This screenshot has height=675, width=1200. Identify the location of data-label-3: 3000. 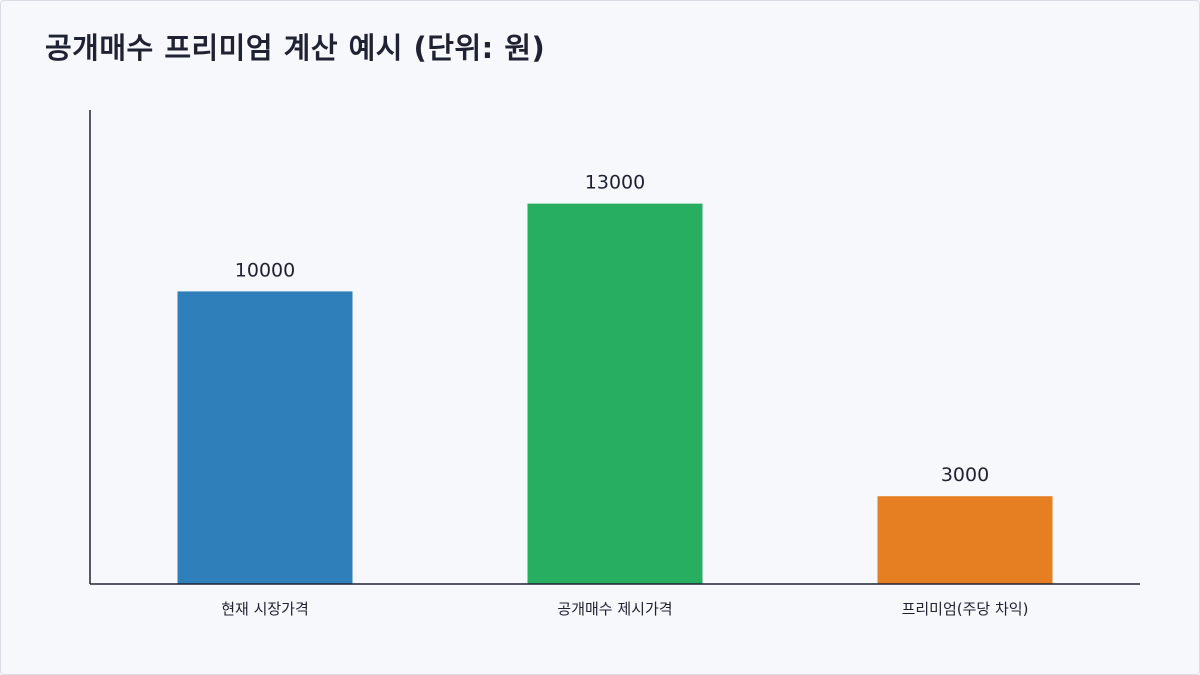
(965, 475).